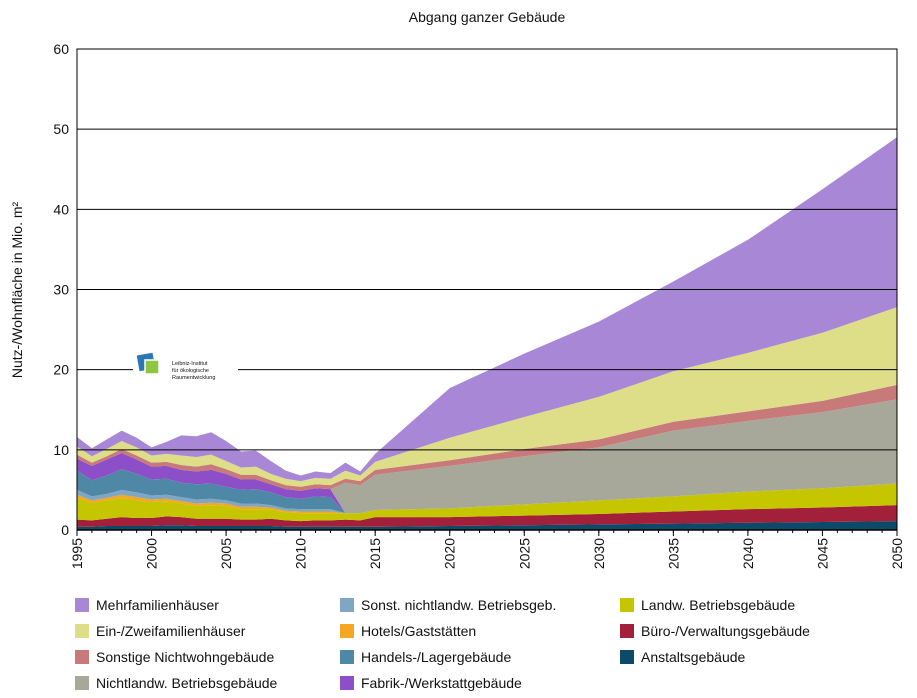 Image resolution: width=917 pixels, height=698 pixels. I want to click on legend-label: Büro-/Verwaltungsgebäude, so click(725, 631).